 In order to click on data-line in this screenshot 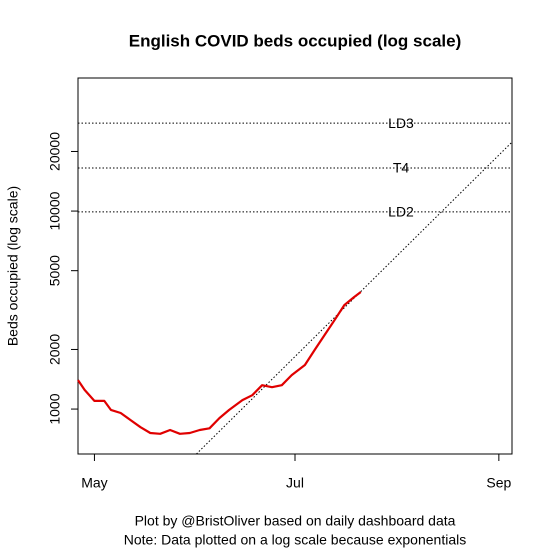, I will do `click(219, 363)`.